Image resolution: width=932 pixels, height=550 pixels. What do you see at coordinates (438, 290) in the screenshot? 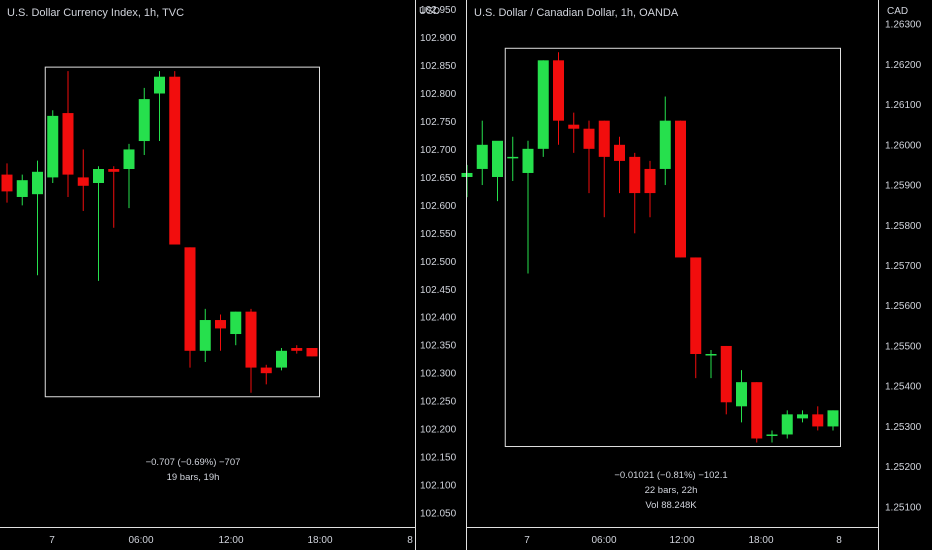
I see `dxy-price-tick-label: 102.450` at bounding box center [438, 290].